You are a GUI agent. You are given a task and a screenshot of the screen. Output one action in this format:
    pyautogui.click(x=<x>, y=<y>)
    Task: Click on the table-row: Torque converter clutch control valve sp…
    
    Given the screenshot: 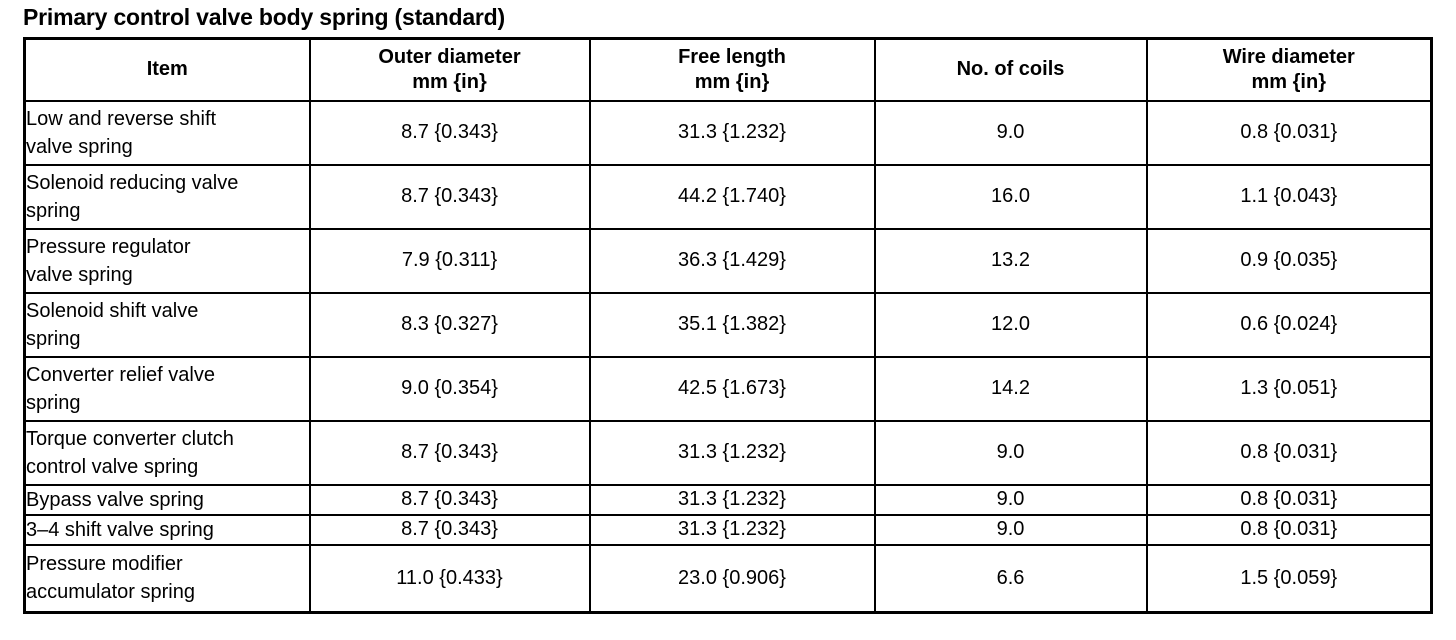 What is the action you would take?
    pyautogui.click(x=728, y=452)
    